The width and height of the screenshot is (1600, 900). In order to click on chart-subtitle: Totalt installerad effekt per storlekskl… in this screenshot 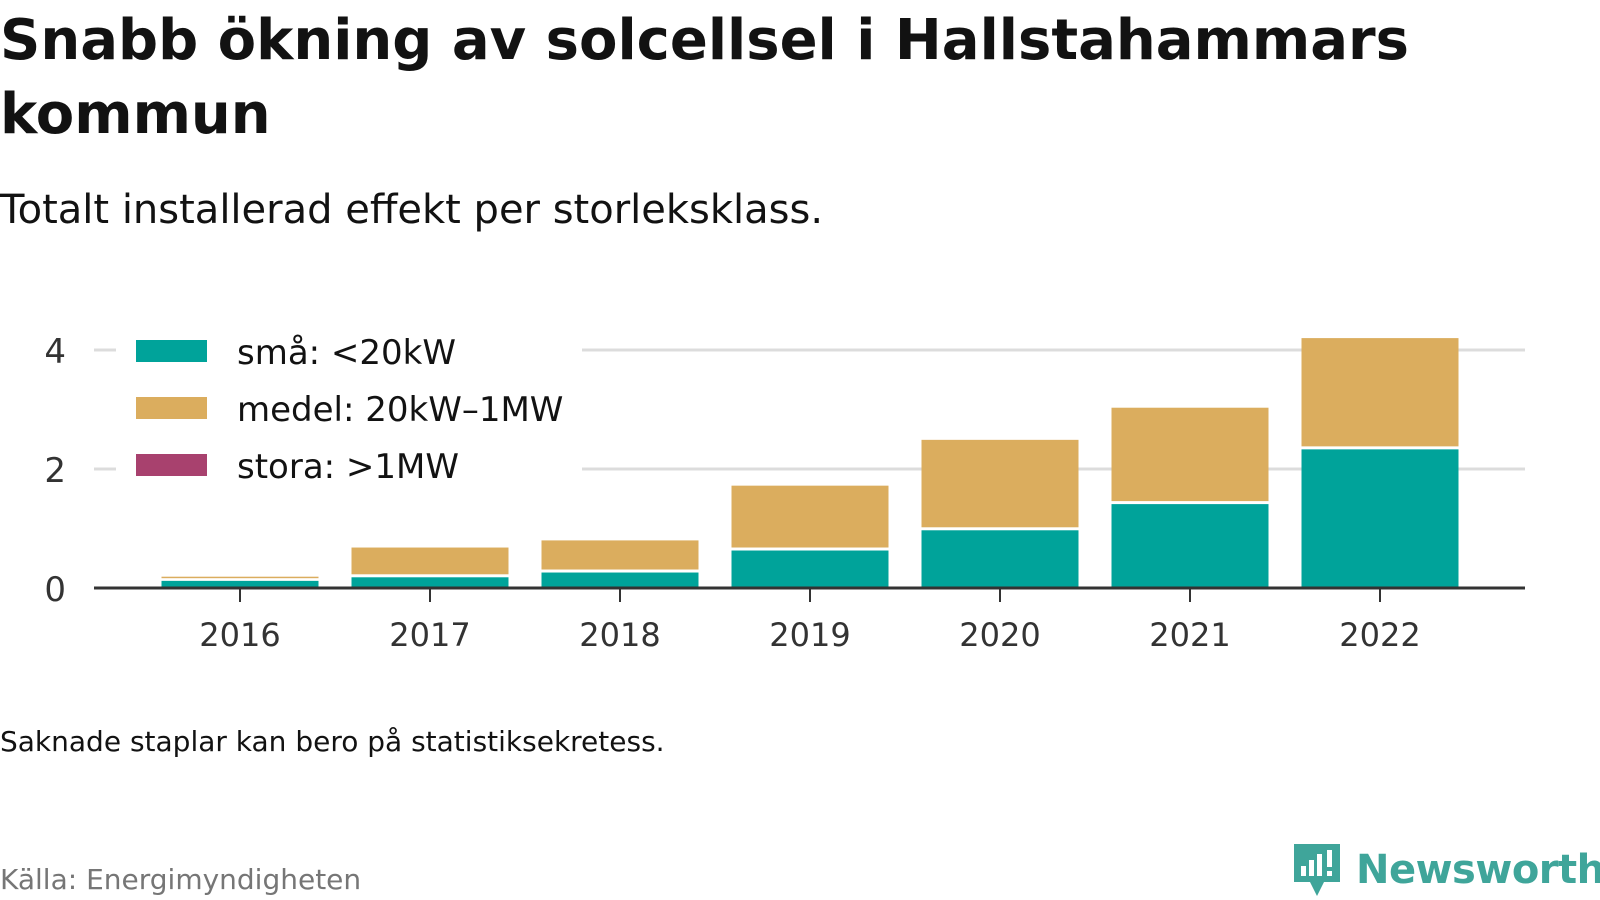, I will do `click(412, 210)`.